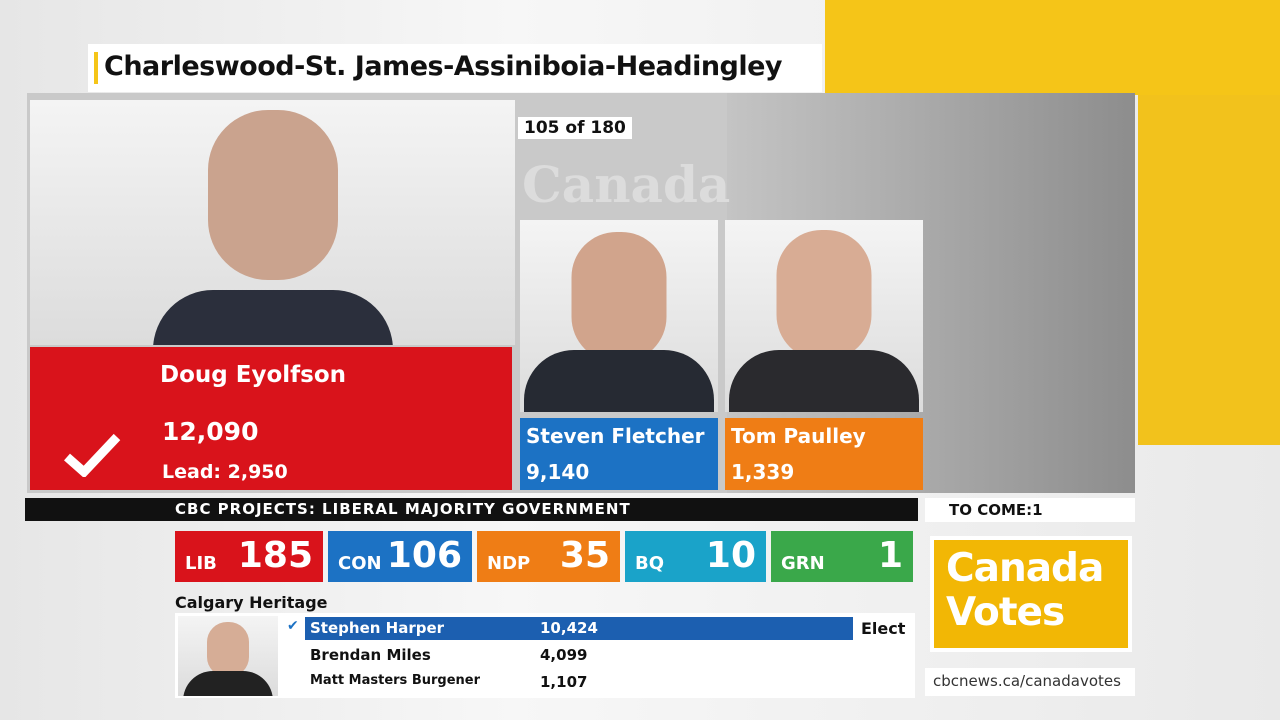 Image resolution: width=1280 pixels, height=720 pixels. I want to click on party-box: GRN 1, so click(842, 556).